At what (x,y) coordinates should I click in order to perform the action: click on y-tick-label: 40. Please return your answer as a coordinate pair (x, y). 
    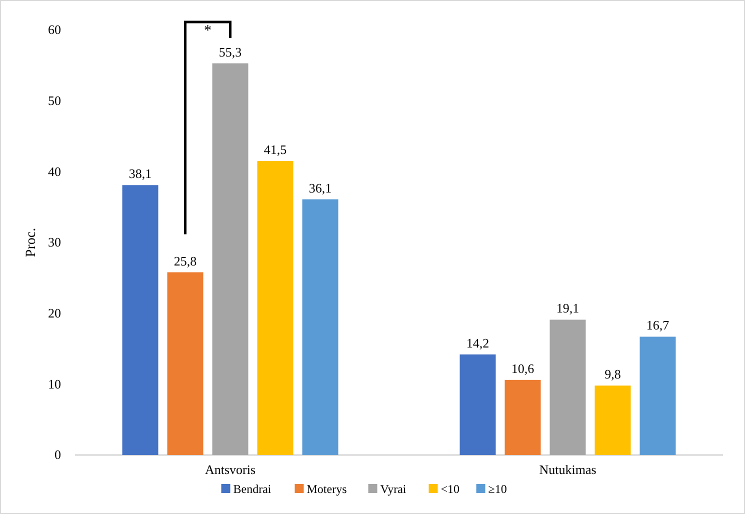
    Looking at the image, I should click on (54, 171).